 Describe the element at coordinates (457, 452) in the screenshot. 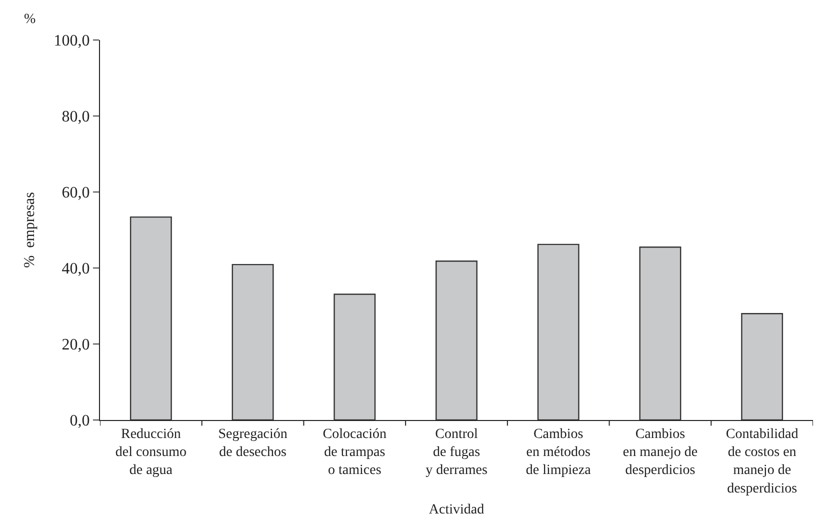

I see `x-tick-label: Control de fugas y derrames` at that location.